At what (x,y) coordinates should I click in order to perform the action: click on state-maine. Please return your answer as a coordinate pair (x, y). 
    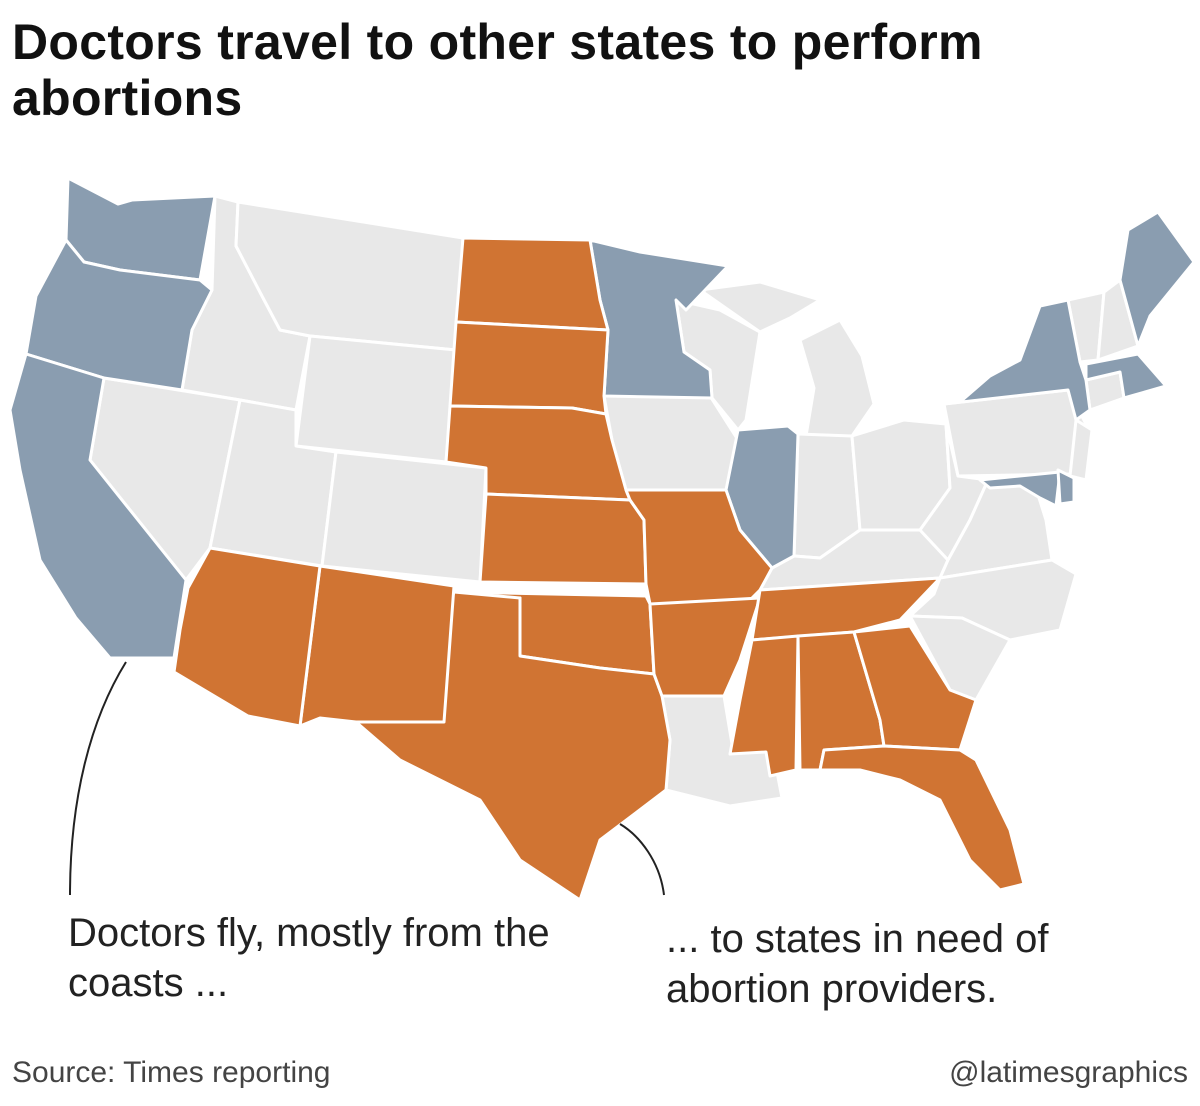
    Looking at the image, I should click on (1157, 279).